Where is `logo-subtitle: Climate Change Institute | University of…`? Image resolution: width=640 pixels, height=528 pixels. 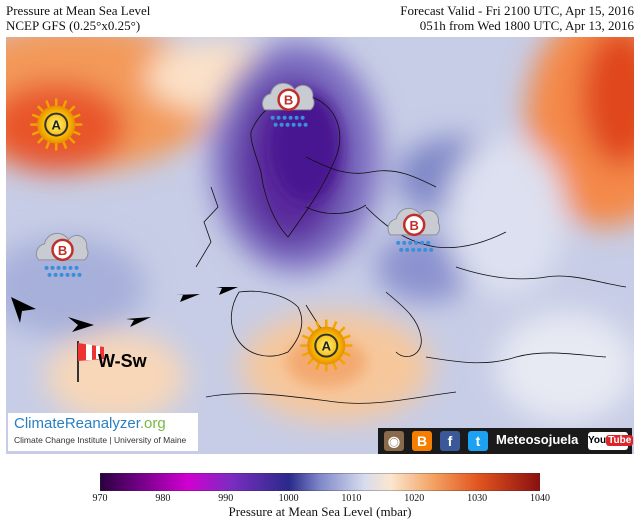 logo-subtitle: Climate Change Institute | University of… is located at coordinates (100, 440).